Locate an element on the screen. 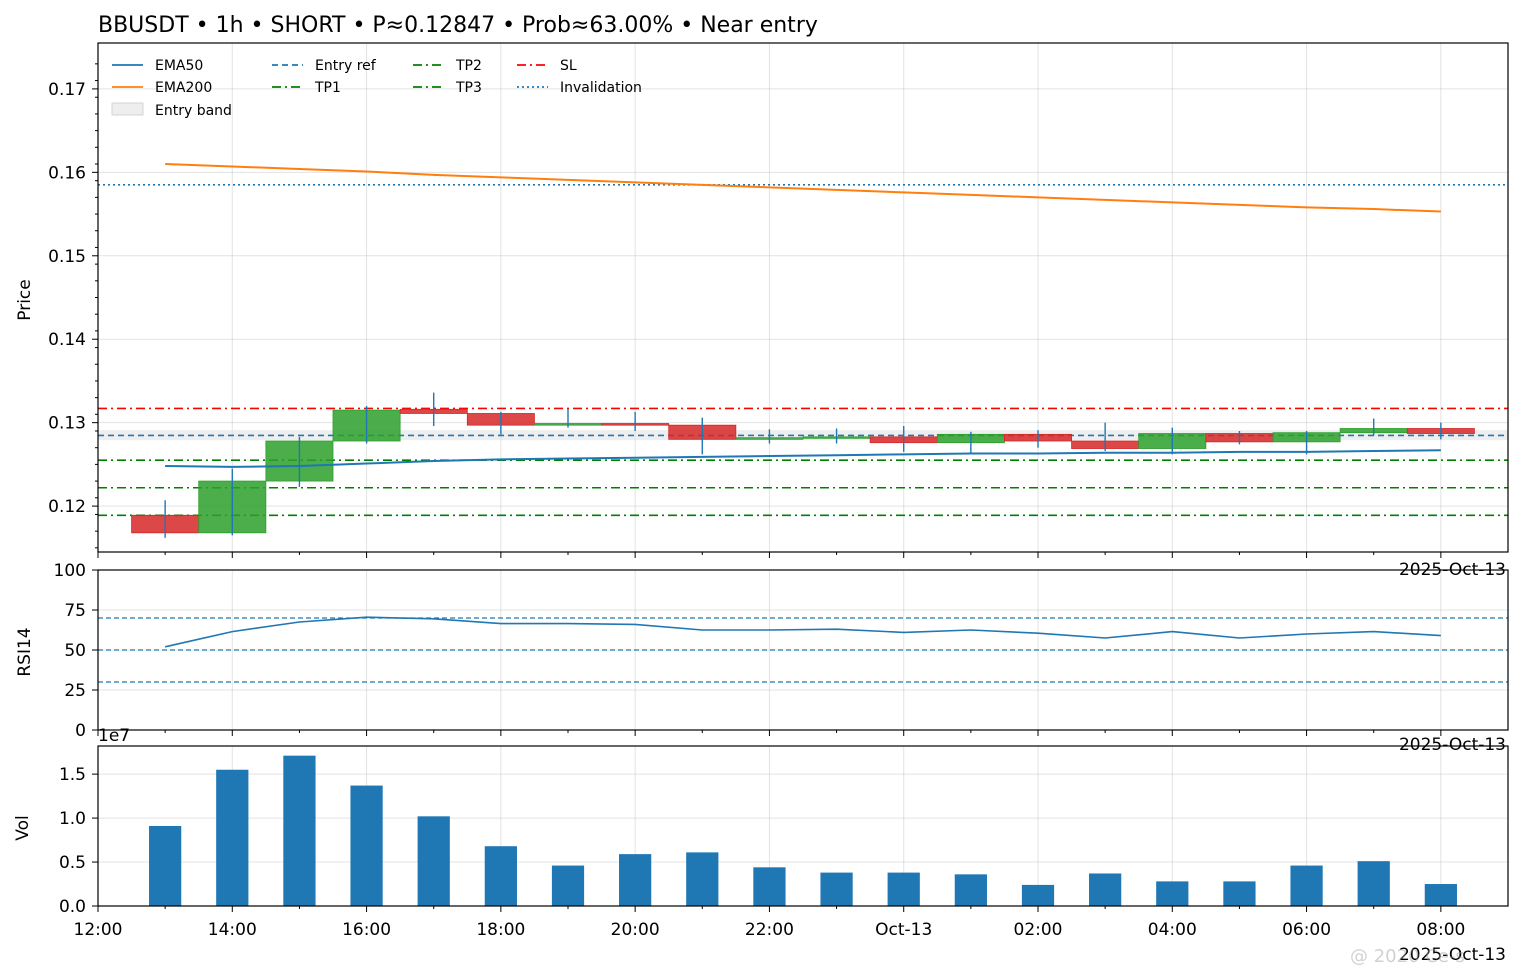 The width and height of the screenshot is (1522, 977). x-tick-label: 20:00 is located at coordinates (635, 930).